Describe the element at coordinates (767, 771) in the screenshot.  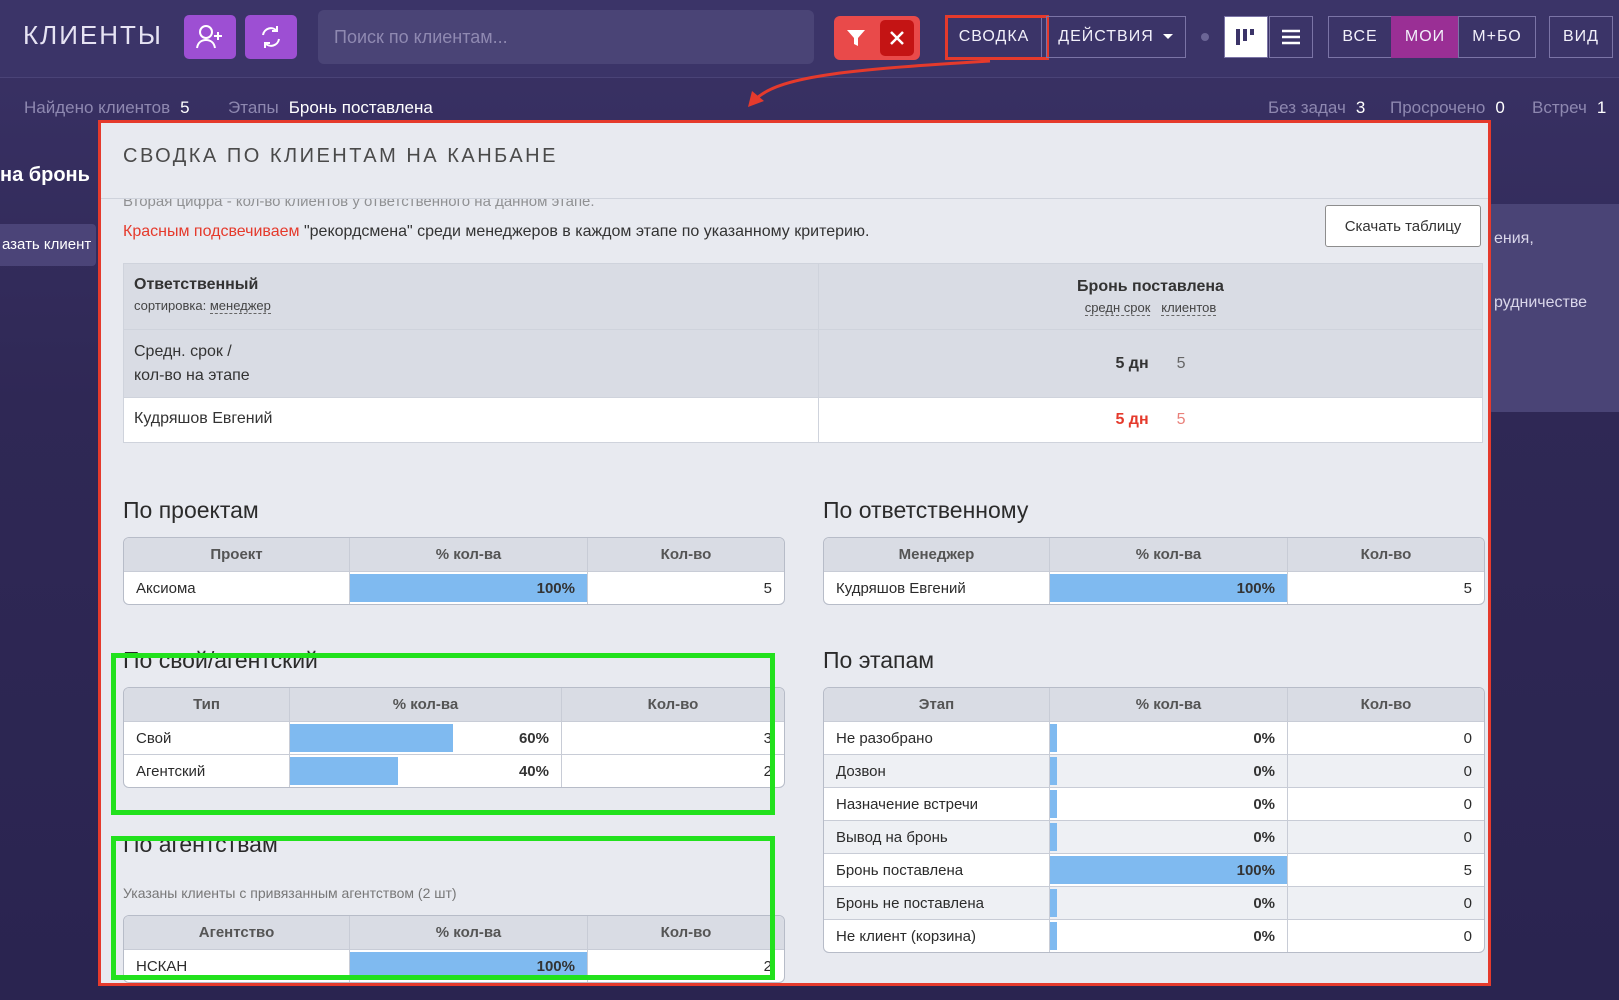
I see `count-cell: 2` at that location.